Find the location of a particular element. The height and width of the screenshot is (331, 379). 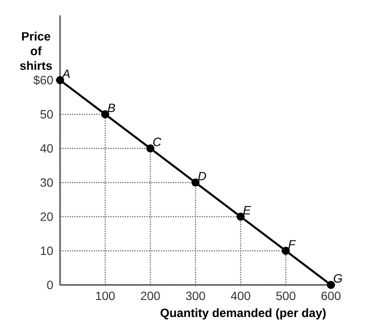

x-tick-label: 600 is located at coordinates (331, 296).